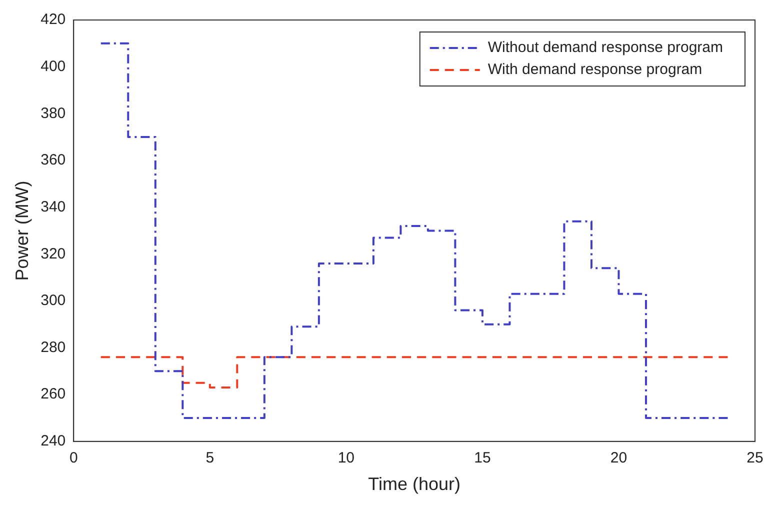  I want to click on y-tick-label: 360, so click(53, 160).